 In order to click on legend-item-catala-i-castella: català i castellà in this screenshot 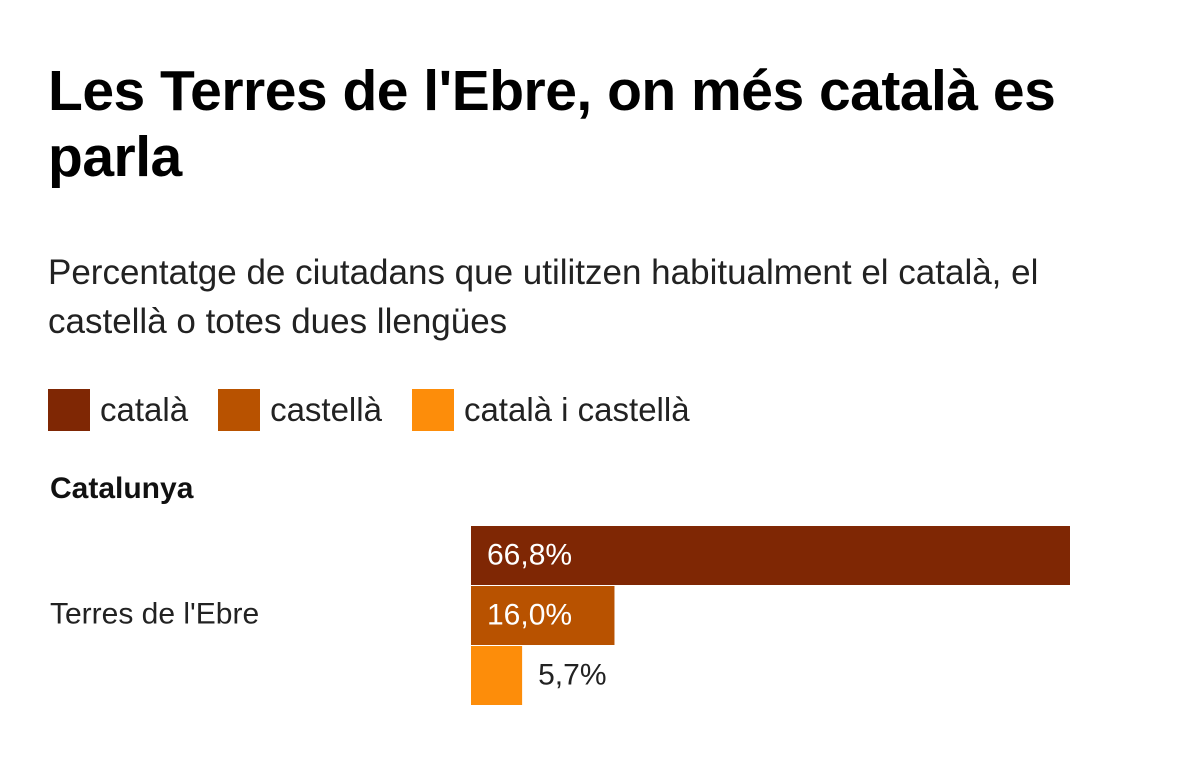, I will do `click(550, 410)`.